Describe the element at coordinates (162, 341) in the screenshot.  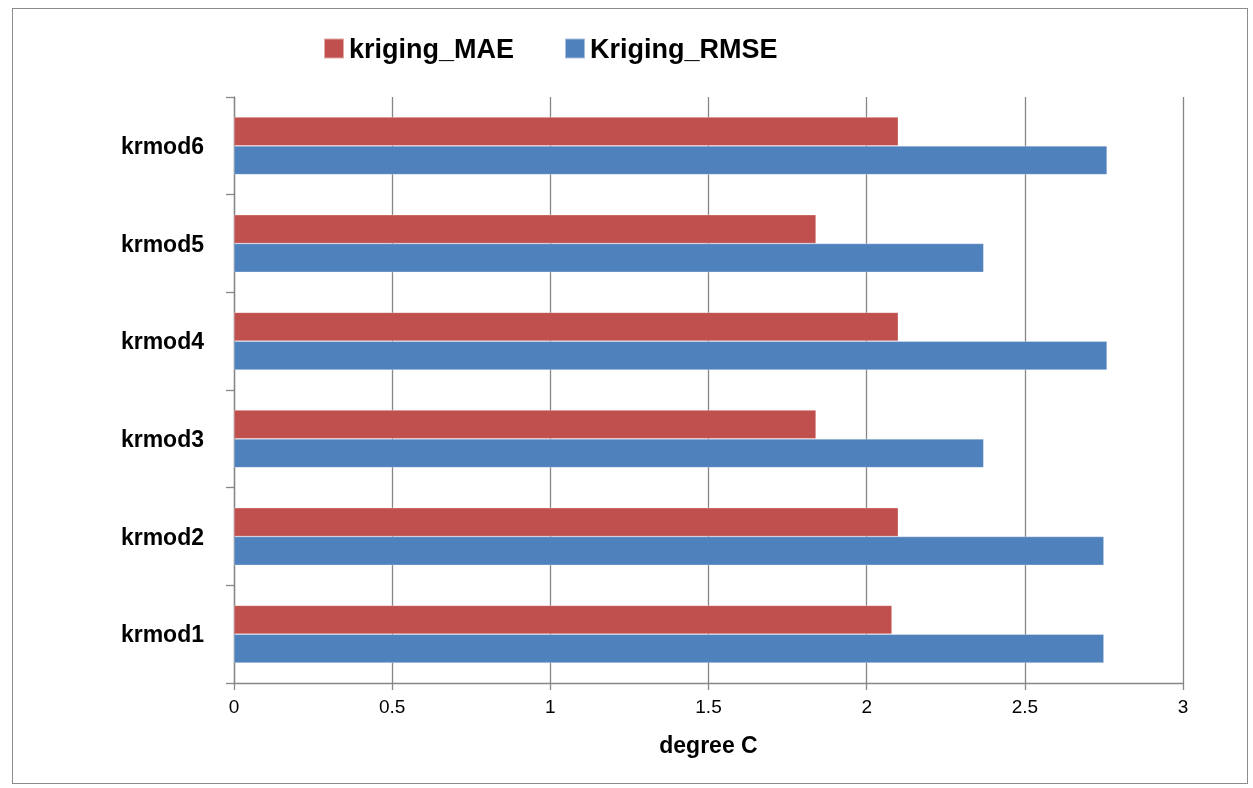
I see `y-tick-label: krmod4` at that location.